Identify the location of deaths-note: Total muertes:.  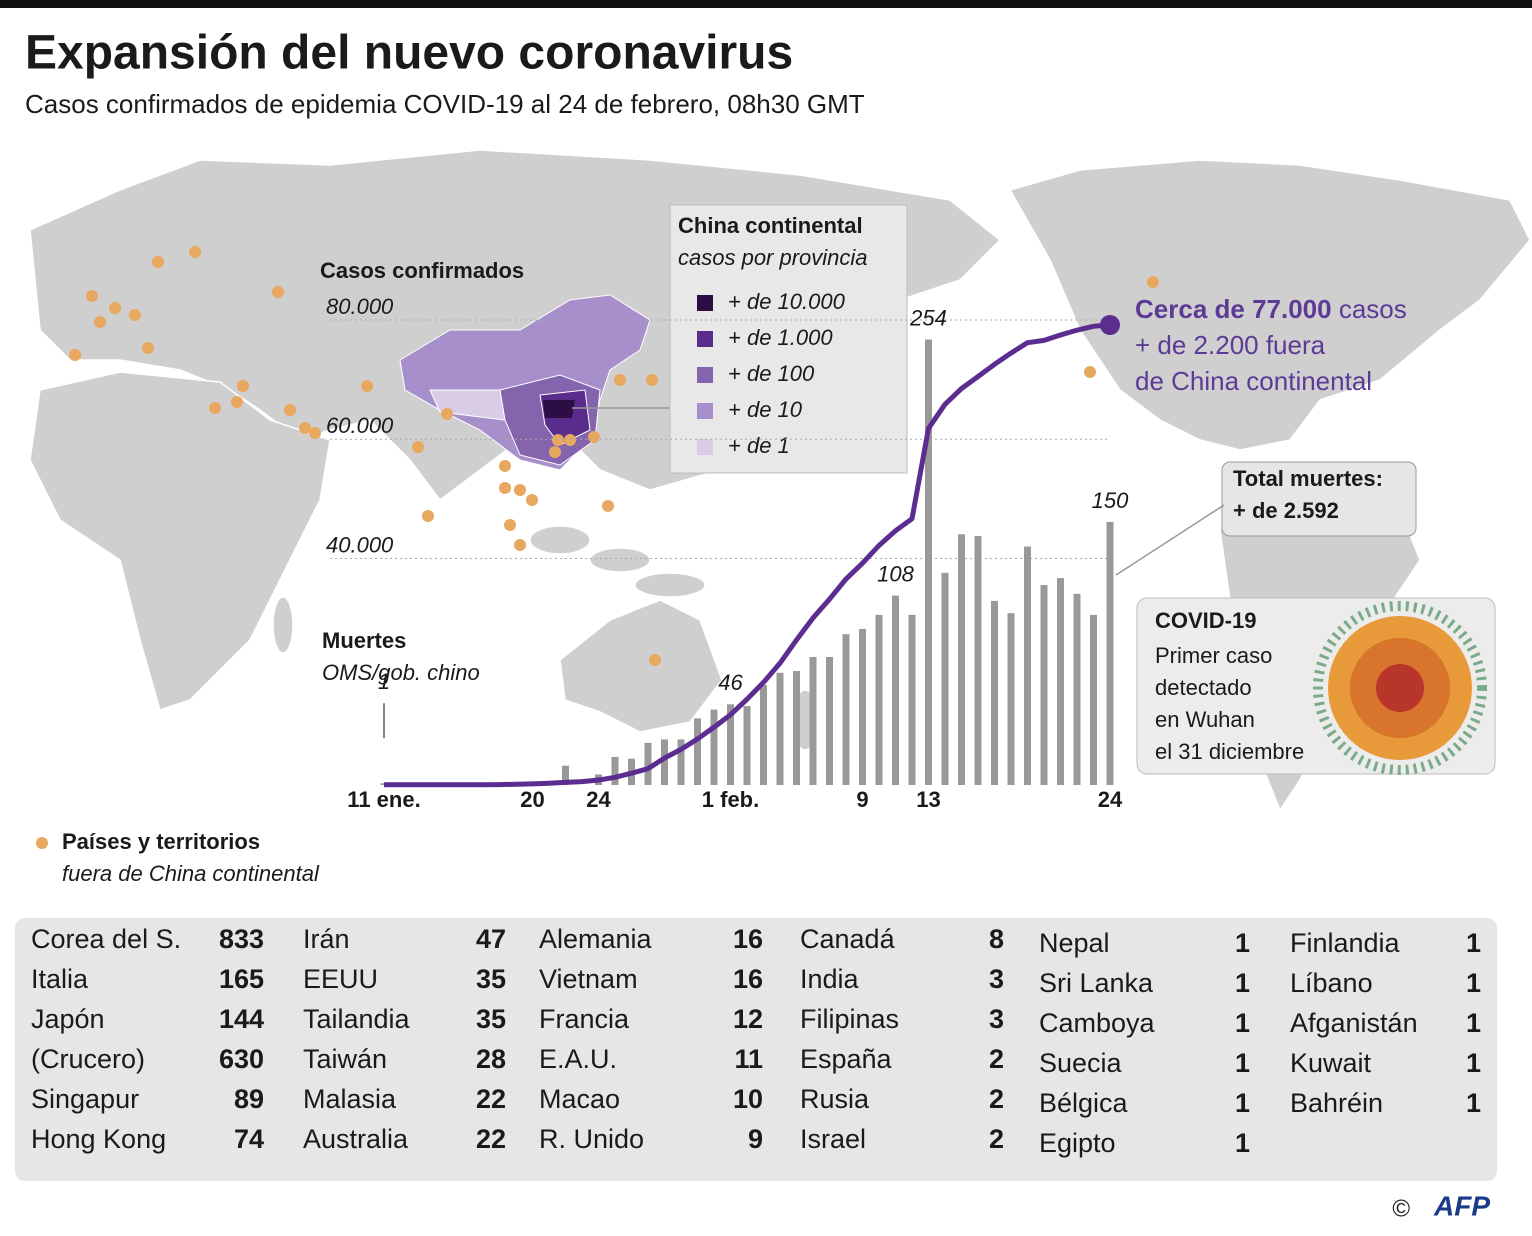
(1308, 478).